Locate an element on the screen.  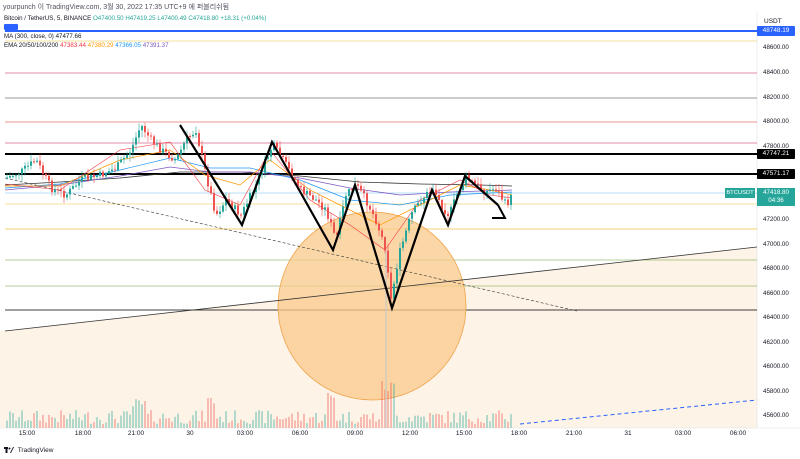
ema-200-line is located at coordinates (258, 181).